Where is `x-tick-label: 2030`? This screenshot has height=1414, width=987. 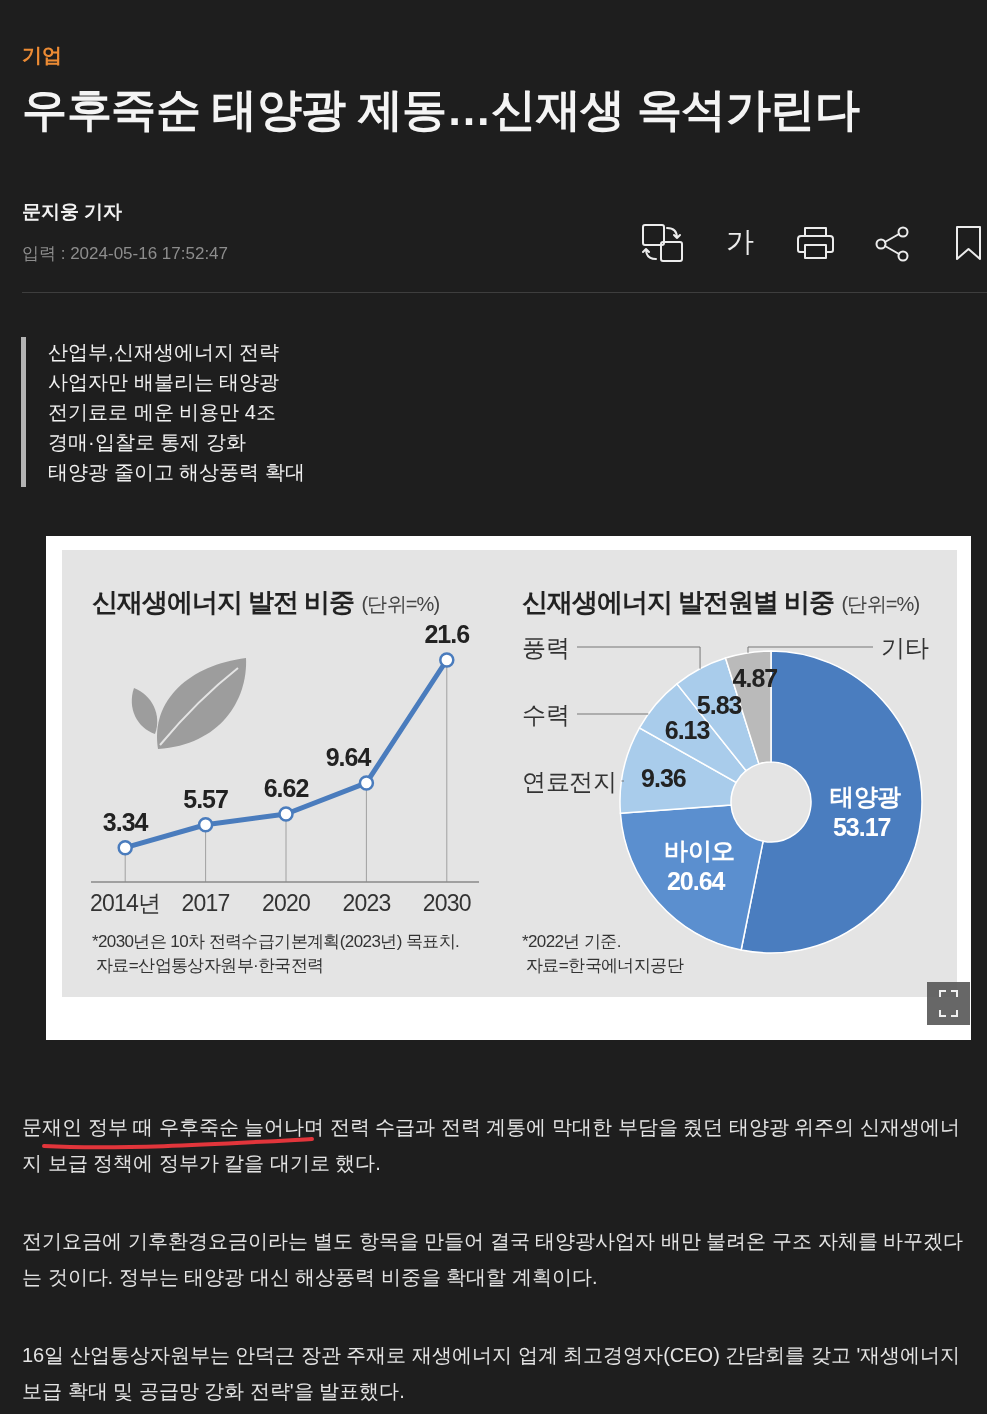 x-tick-label: 2030 is located at coordinates (446, 903).